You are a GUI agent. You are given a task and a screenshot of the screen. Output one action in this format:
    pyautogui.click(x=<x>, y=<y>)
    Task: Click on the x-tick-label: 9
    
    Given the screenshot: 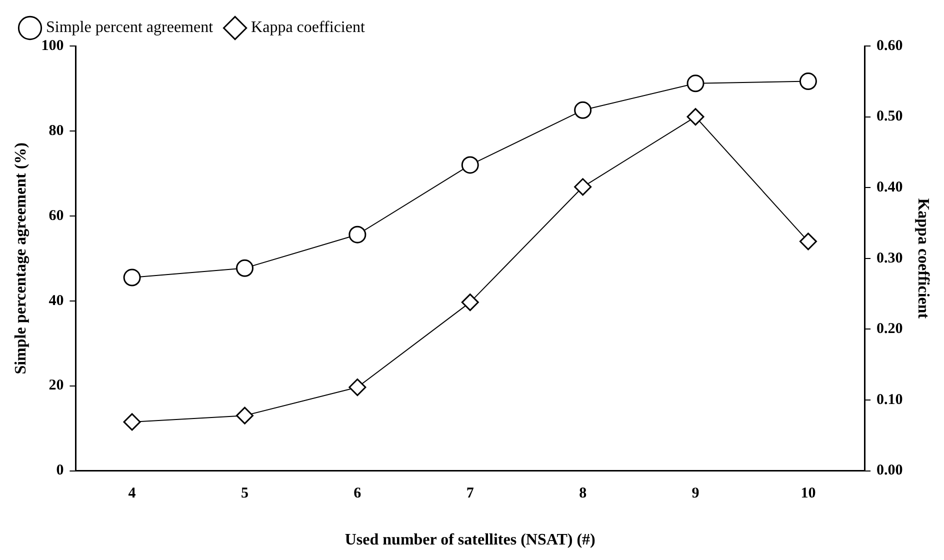 What is the action you would take?
    pyautogui.click(x=696, y=494)
    